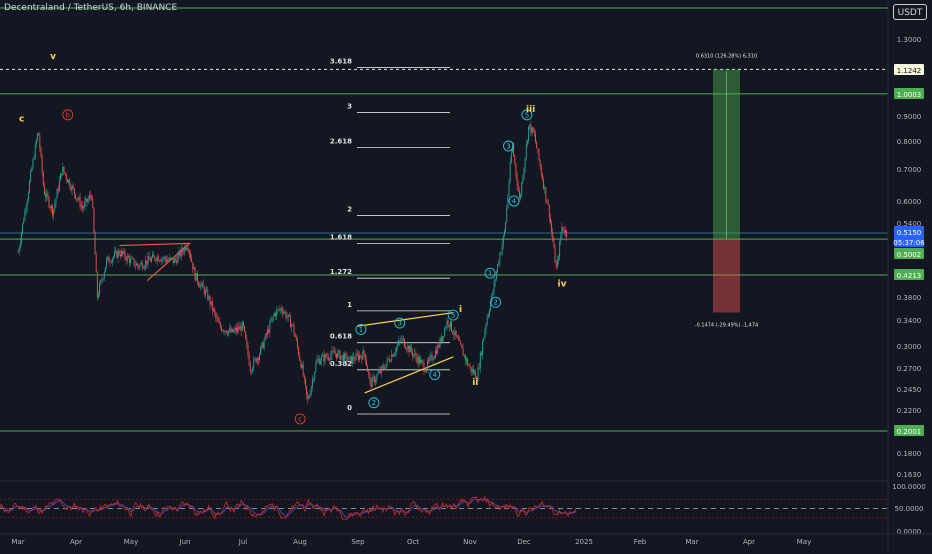 The image size is (932, 554). I want to click on price-tick-11: 0.4213, so click(909, 276).